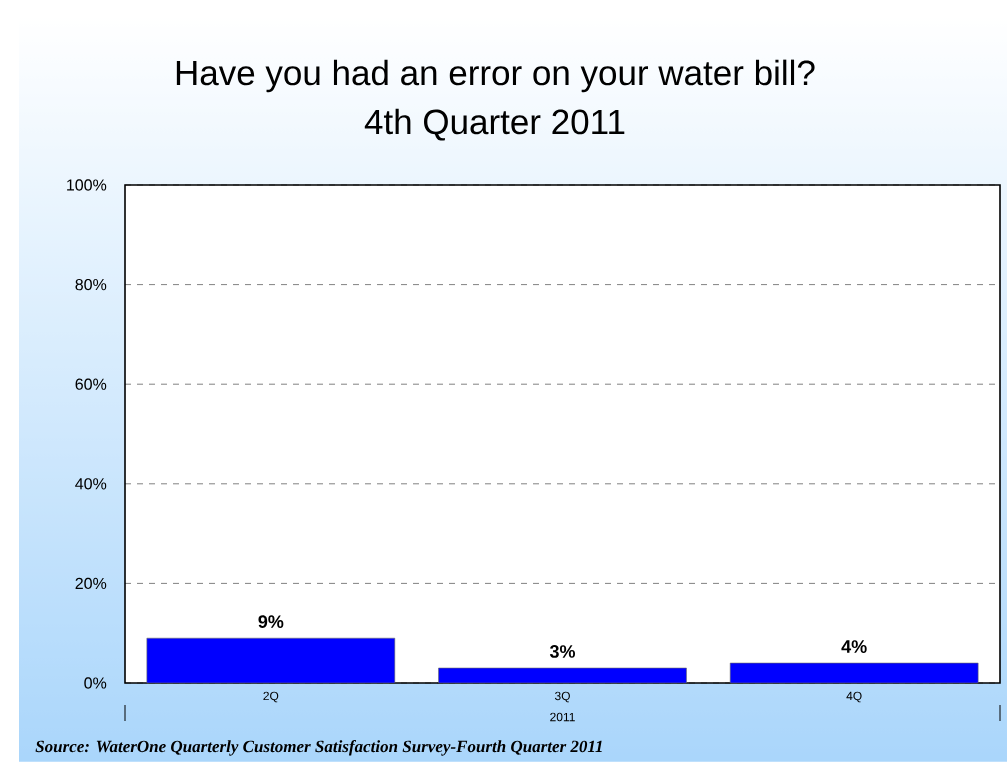 This screenshot has height=772, width=1007. What do you see at coordinates (854, 646) in the screenshot?
I see `data-label: 4%` at bounding box center [854, 646].